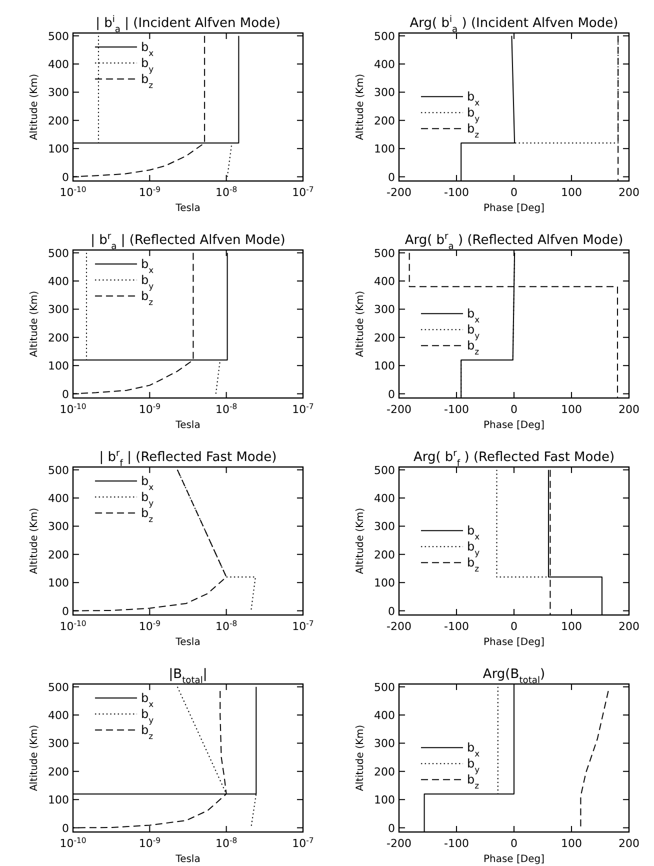  I want to click on chart-title: | b$^{r}$$_{a}$ | (Reflected Alfven Mode), so click(188, 242).